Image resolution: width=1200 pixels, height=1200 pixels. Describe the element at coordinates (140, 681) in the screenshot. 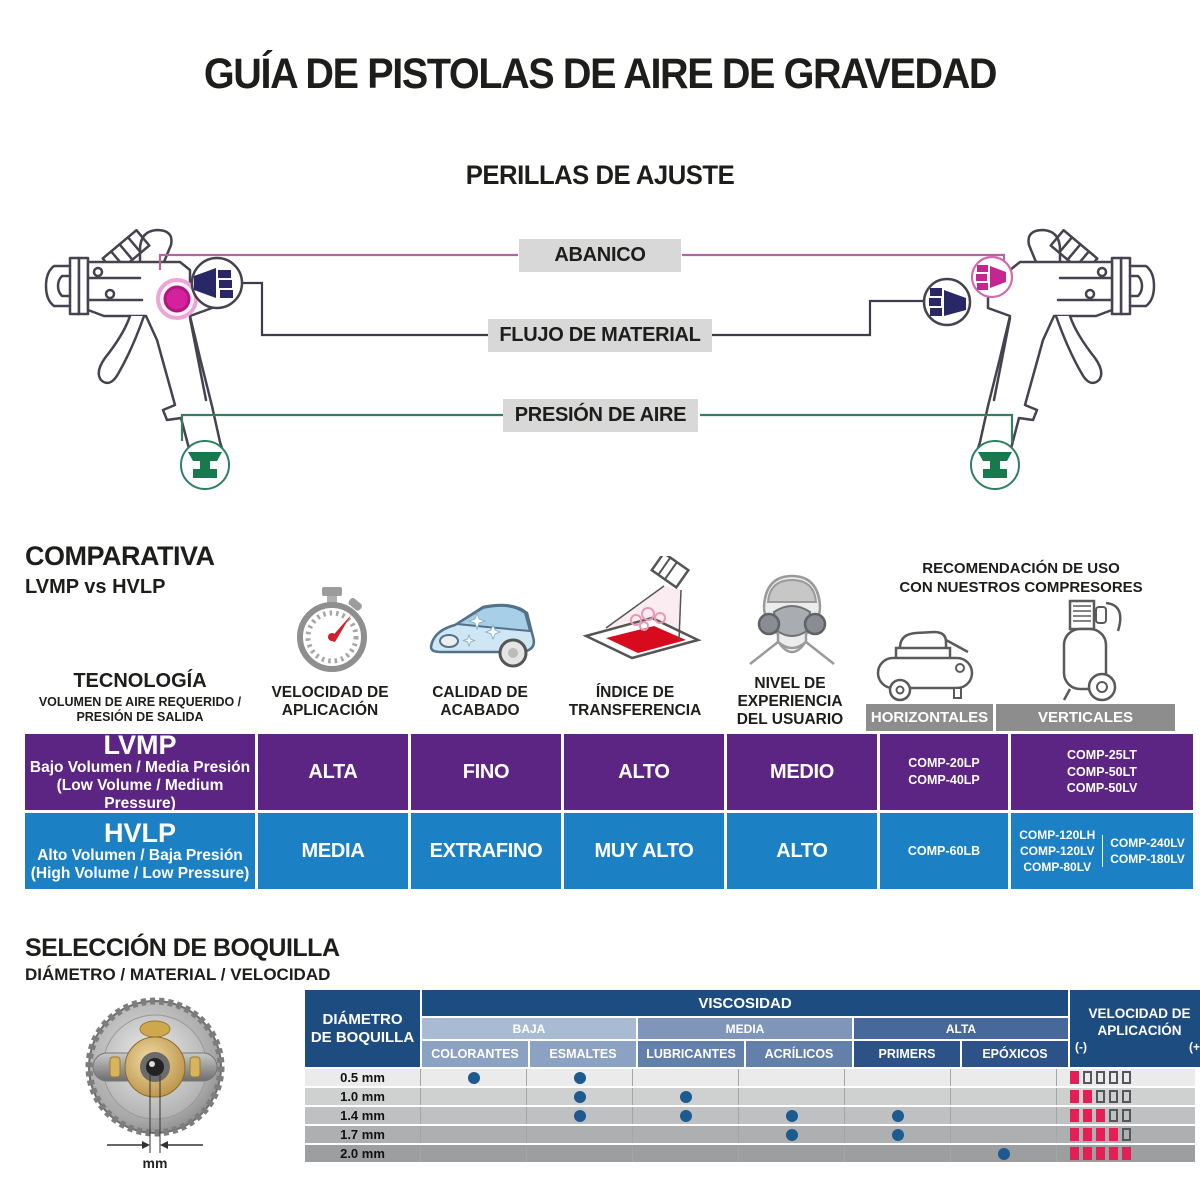

I see `tecnologia-label: TECNOLOGÍA` at that location.